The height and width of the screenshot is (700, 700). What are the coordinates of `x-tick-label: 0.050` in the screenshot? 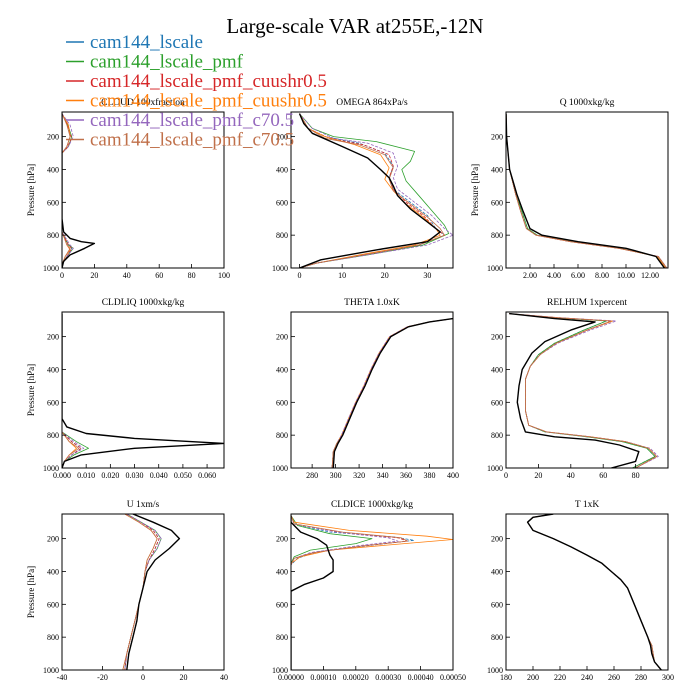 It's located at (183, 475).